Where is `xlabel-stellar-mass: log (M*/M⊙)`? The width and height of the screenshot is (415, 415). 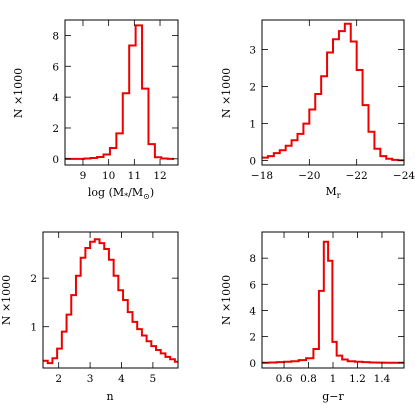 xlabel-stellar-mass: log (M*/M⊙) is located at coordinates (121, 193).